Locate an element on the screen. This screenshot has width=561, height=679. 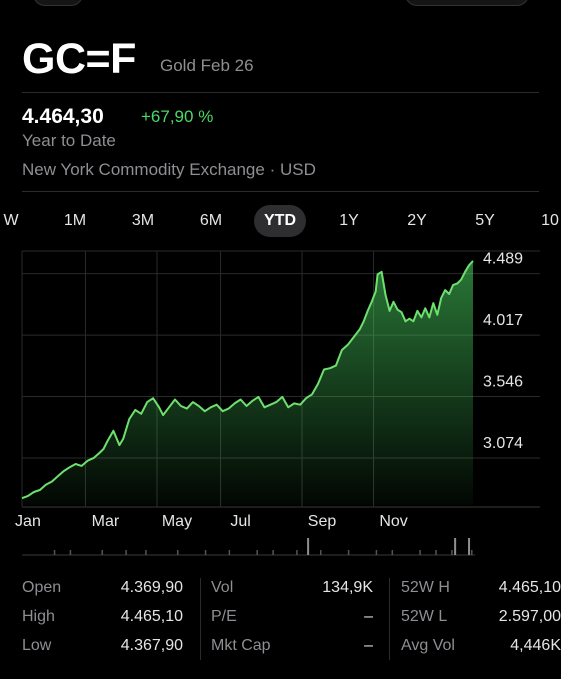
tab-6m: 6M is located at coordinates (211, 220).